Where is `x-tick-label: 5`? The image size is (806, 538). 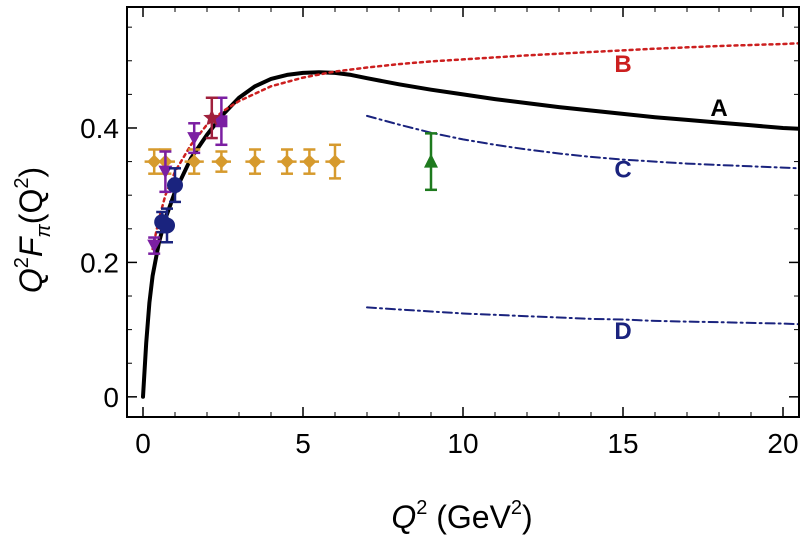 x-tick-label: 5 is located at coordinates (303, 443).